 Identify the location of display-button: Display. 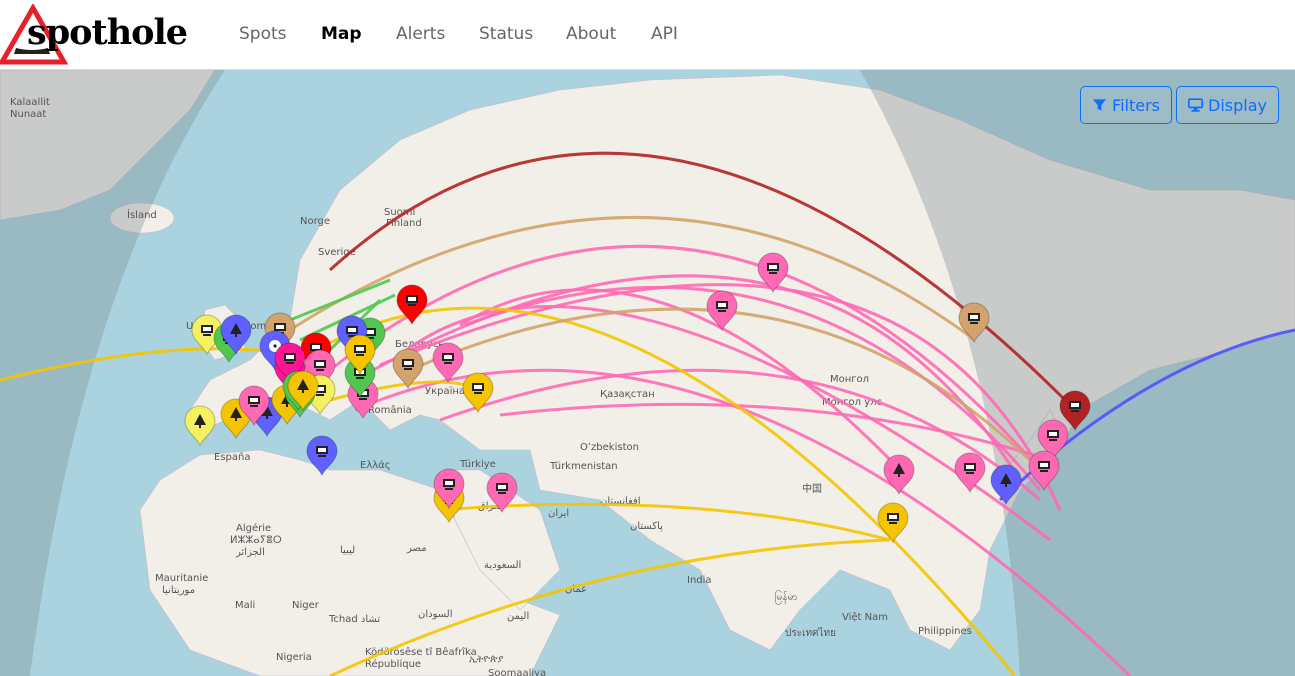
(1227, 105).